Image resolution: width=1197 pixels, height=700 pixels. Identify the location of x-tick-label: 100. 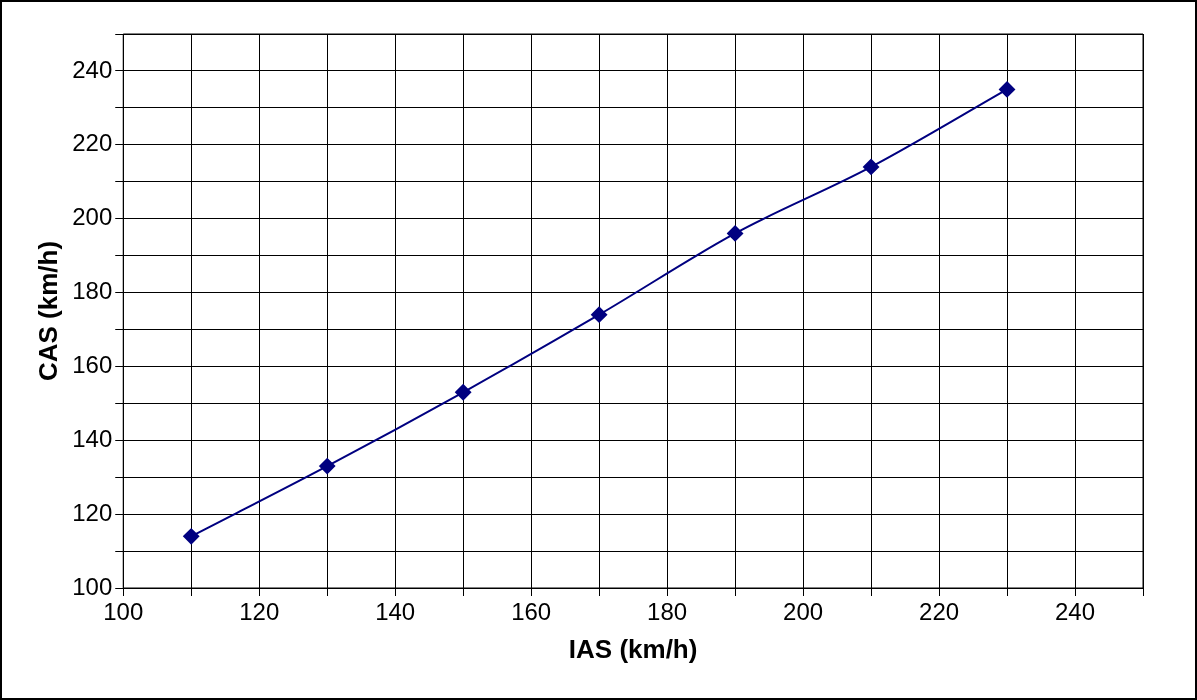
(123, 612).